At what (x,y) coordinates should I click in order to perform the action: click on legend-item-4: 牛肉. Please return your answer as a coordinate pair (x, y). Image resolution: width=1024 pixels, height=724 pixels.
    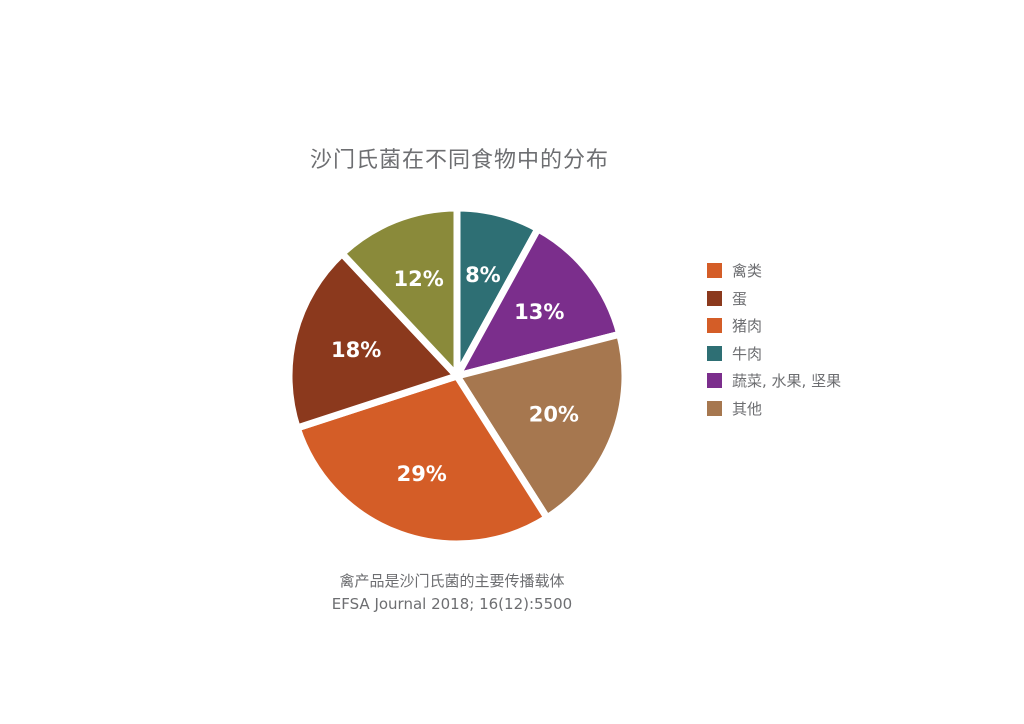
    Looking at the image, I should click on (774, 353).